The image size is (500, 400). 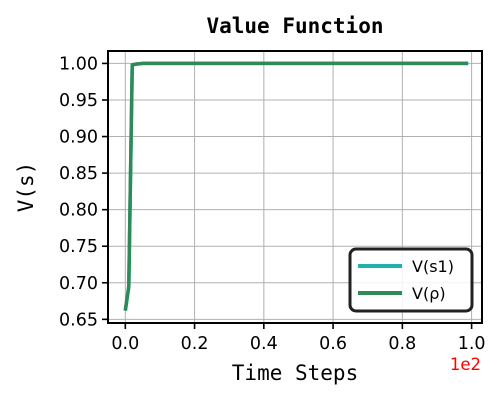 I want to click on y-tick-label: 0.95, so click(x=78, y=101).